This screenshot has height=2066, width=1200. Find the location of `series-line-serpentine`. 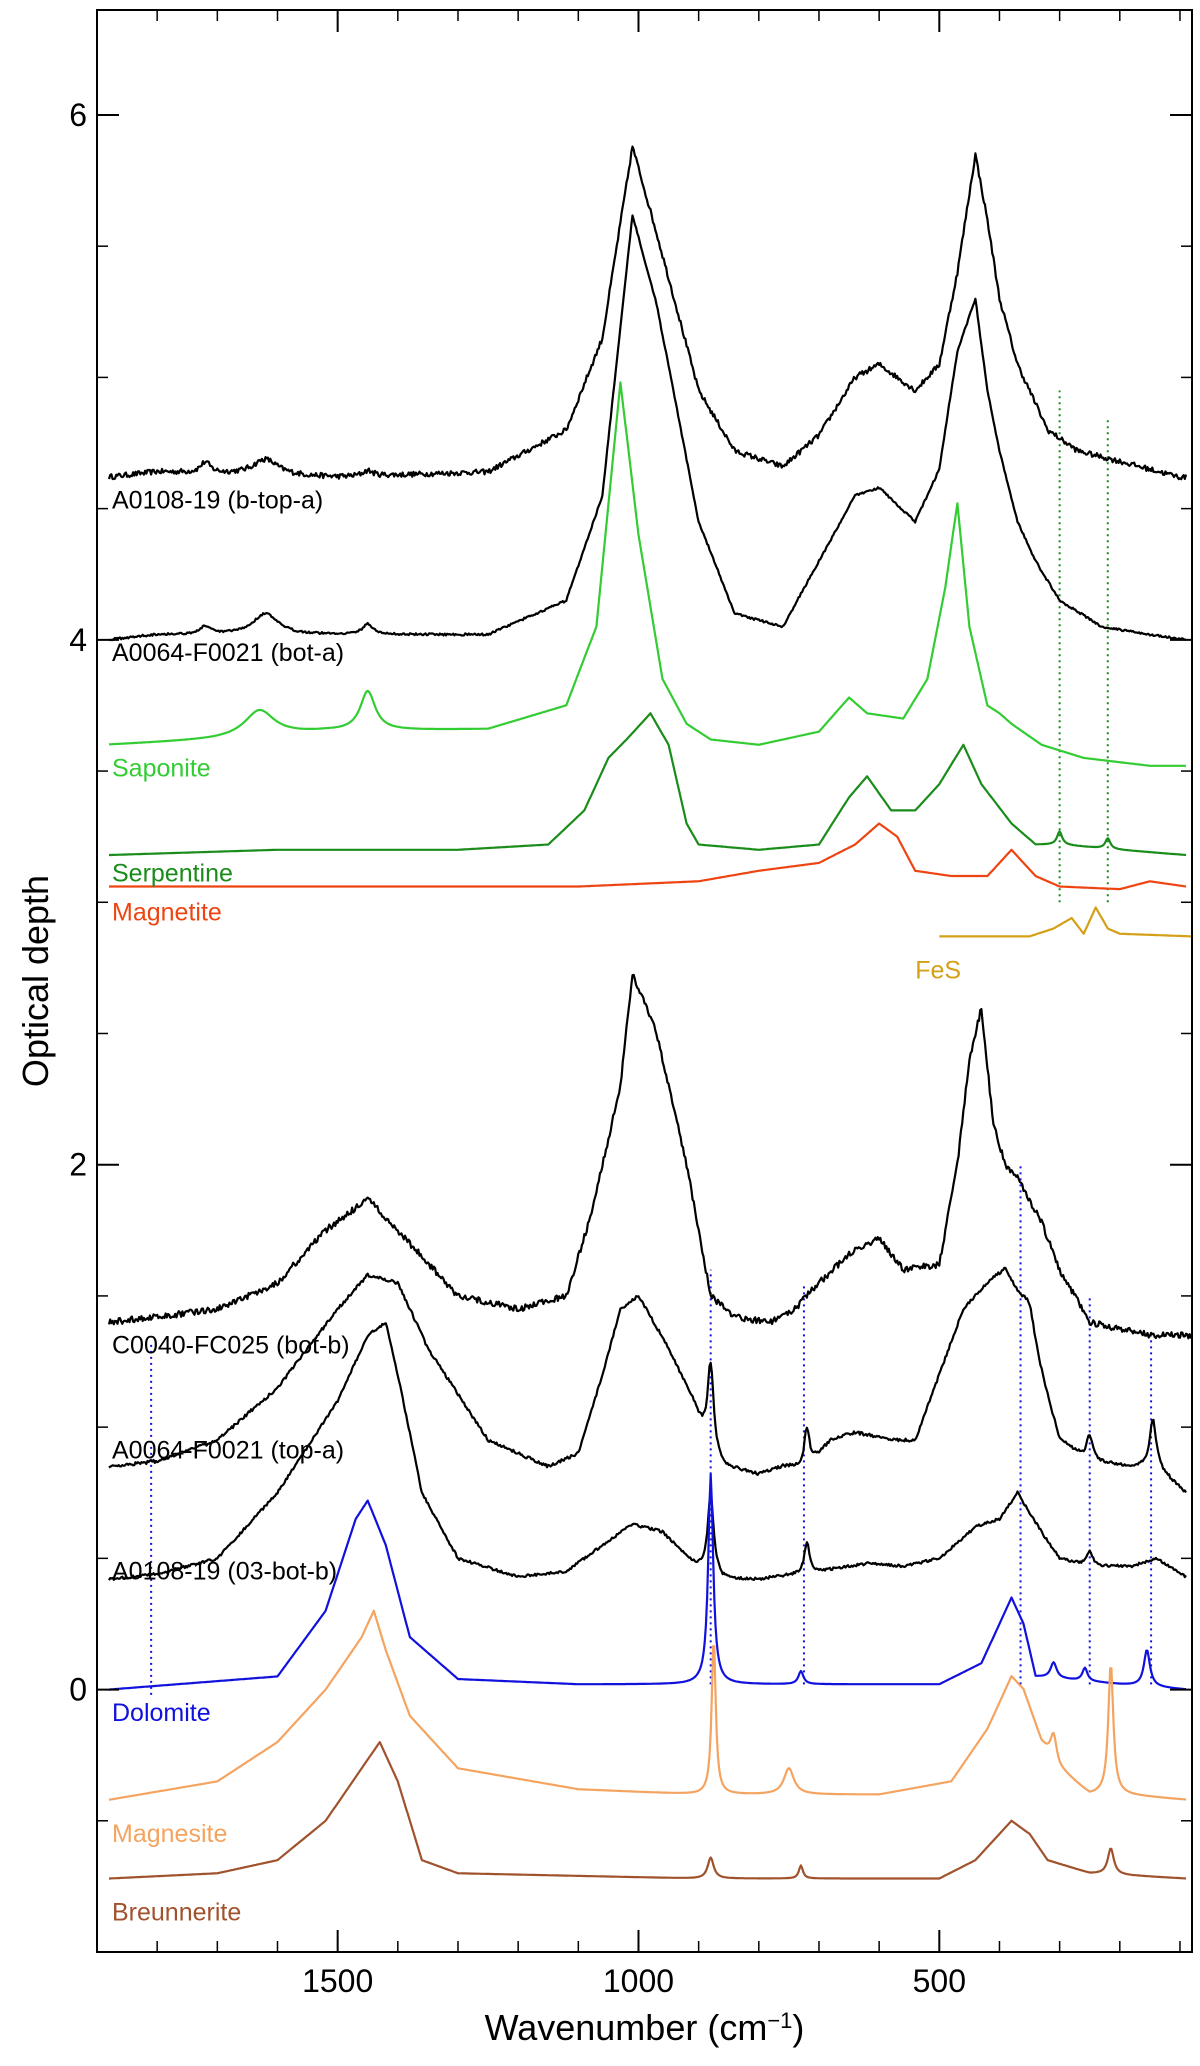

series-line-serpentine is located at coordinates (648, 784).